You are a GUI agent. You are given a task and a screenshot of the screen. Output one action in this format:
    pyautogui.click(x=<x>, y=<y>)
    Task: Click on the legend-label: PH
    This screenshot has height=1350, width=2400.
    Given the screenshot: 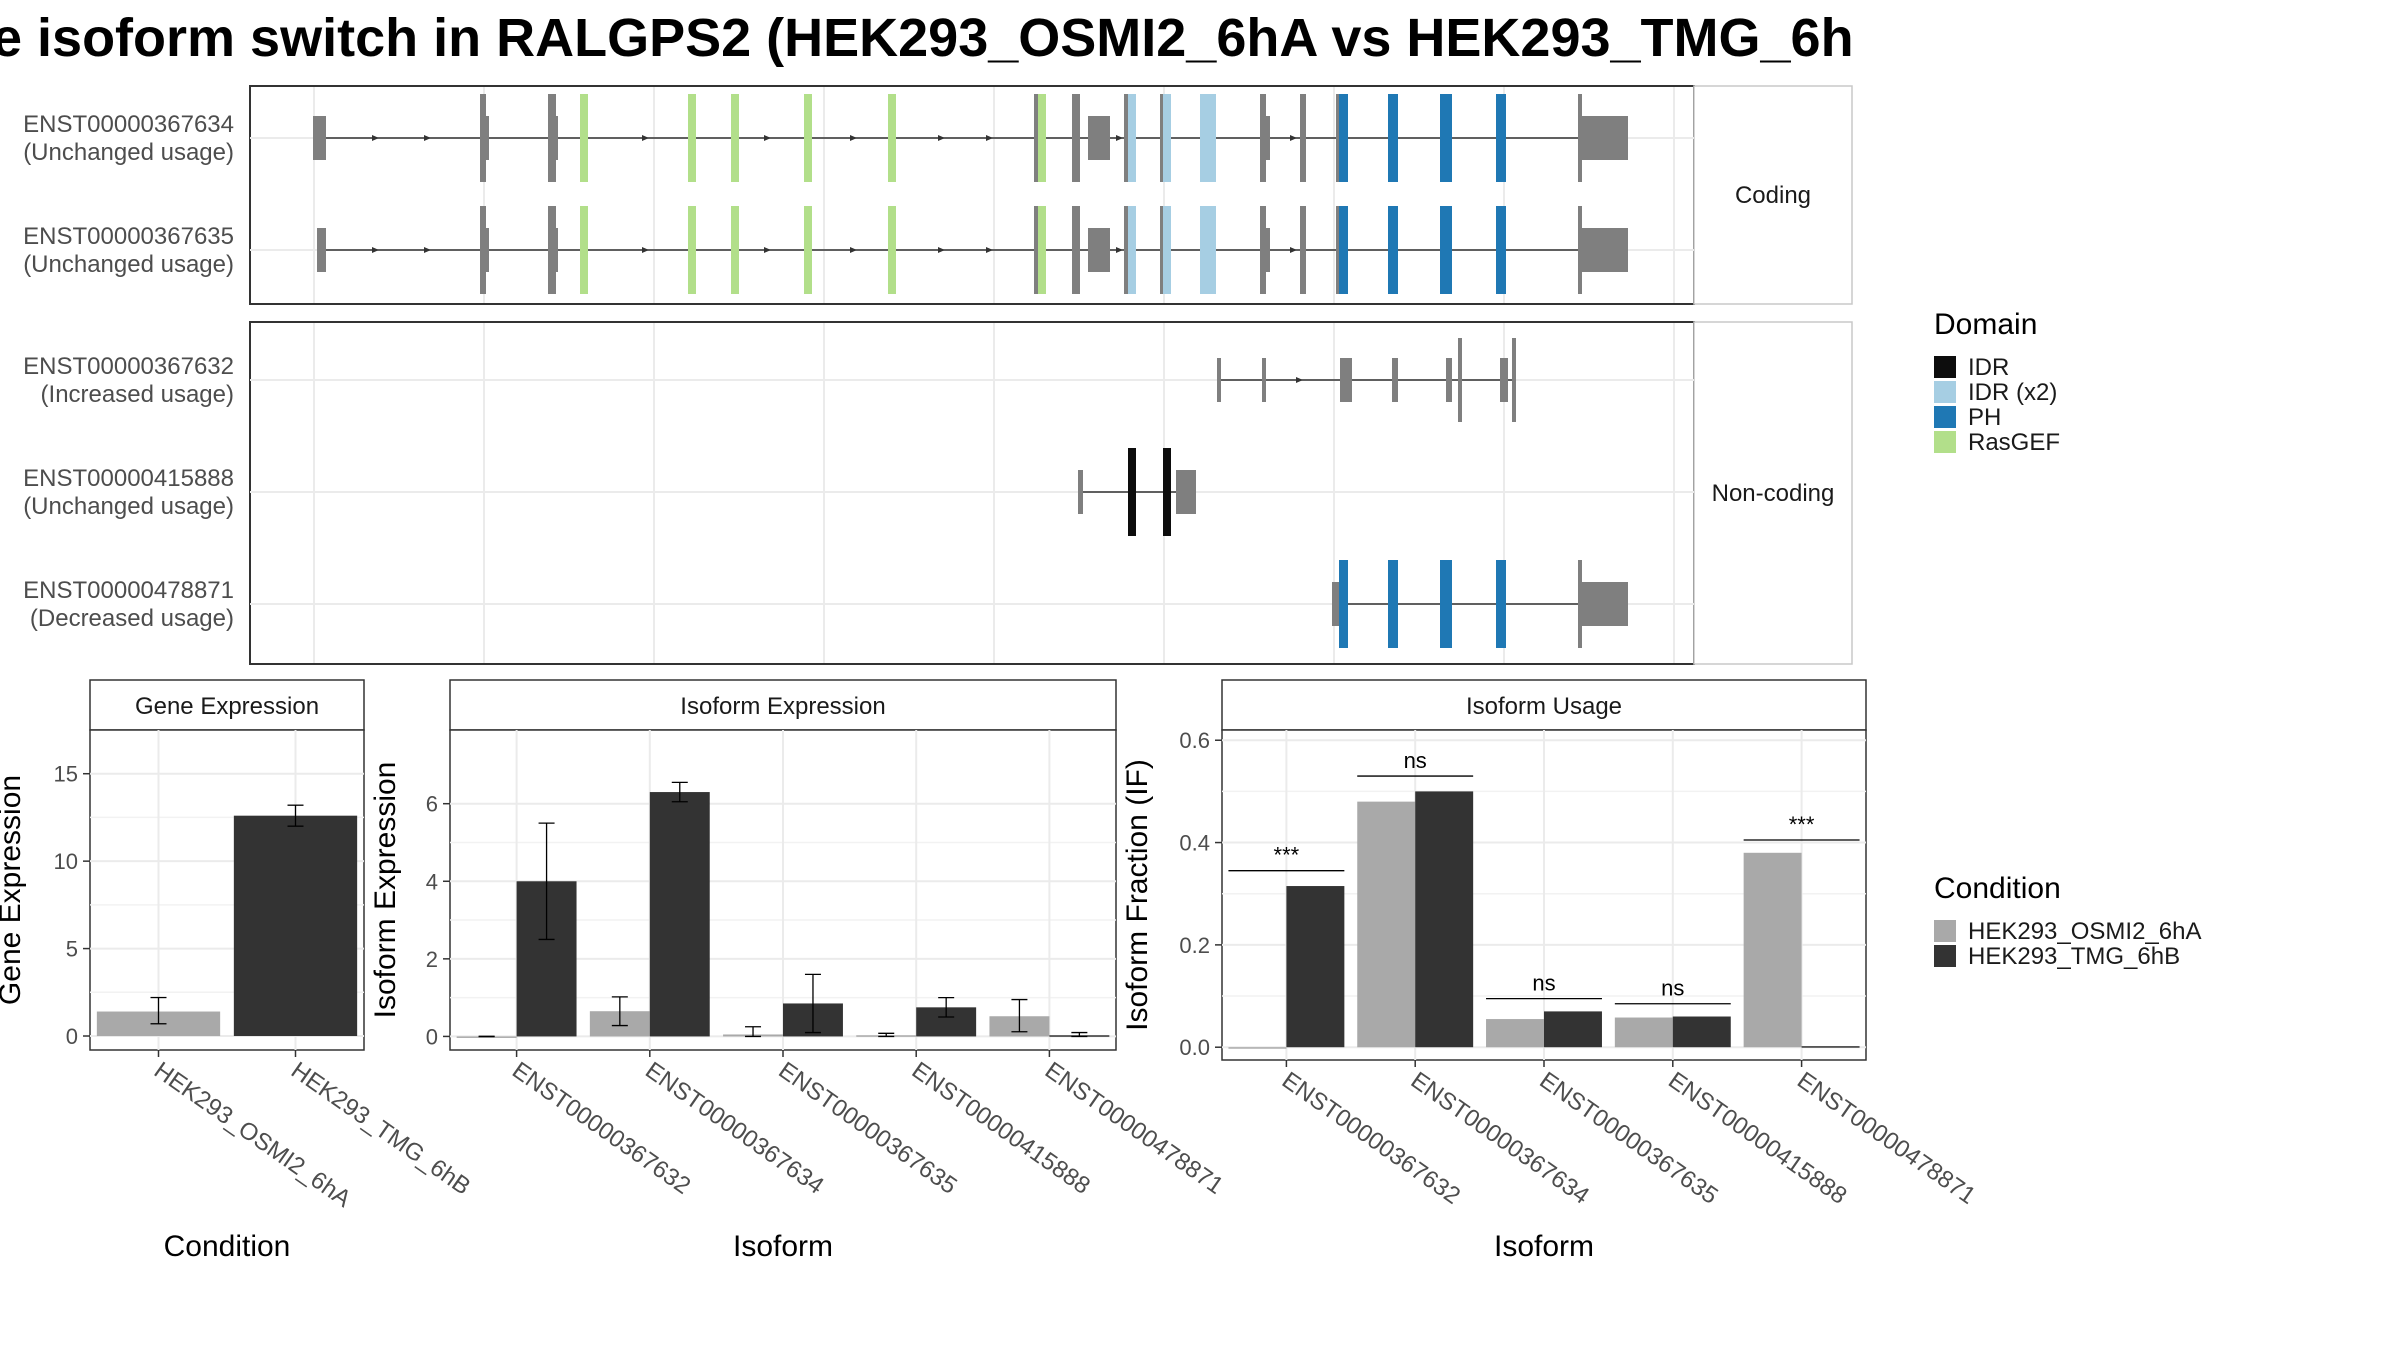 What is the action you would take?
    pyautogui.click(x=1984, y=417)
    